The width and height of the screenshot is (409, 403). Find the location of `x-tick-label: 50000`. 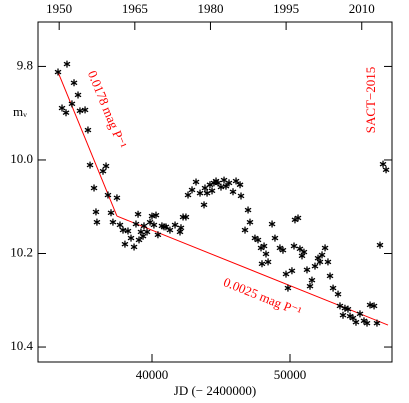

x-tick-label: 50000 is located at coordinates (290, 374).